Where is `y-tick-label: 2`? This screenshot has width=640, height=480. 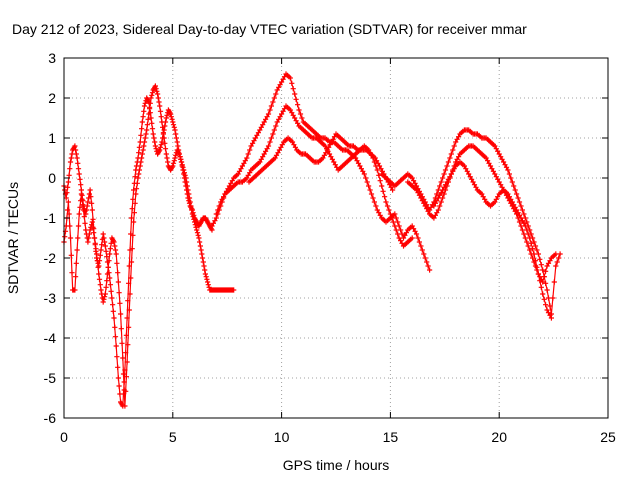 y-tick-label: 2 is located at coordinates (52, 98).